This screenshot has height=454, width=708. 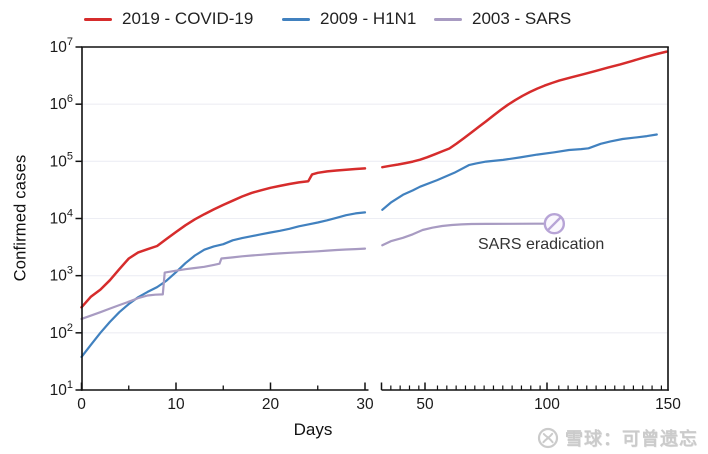 What do you see at coordinates (425, 404) in the screenshot?
I see `x-tick-label-day50: 50` at bounding box center [425, 404].